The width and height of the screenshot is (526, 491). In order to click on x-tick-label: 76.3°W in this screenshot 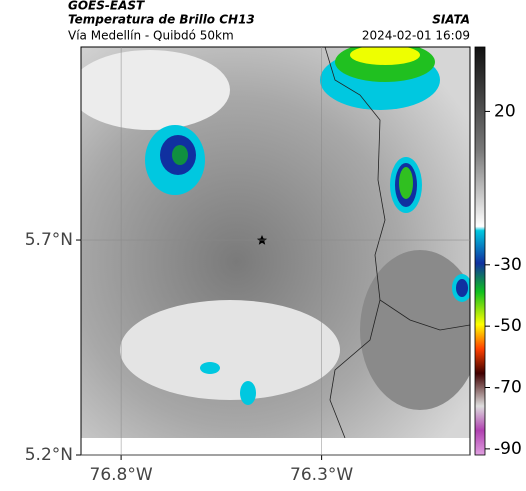, I will do `click(321, 475)`.